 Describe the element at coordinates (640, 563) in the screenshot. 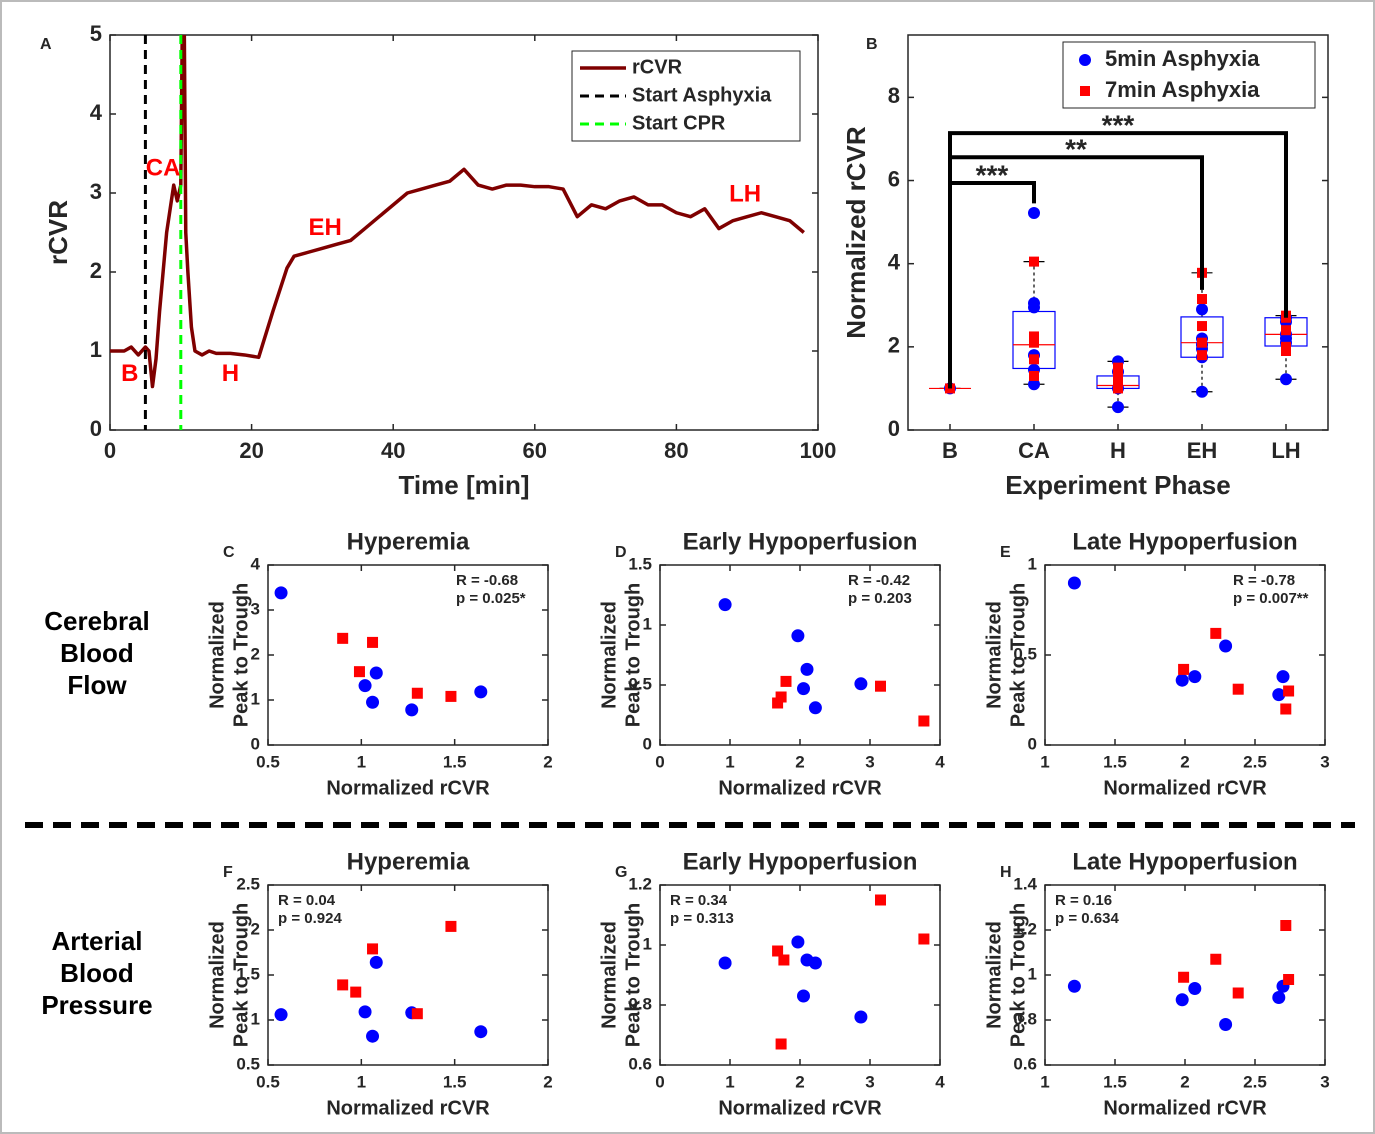

I see `y-tick-label: 1.5` at that location.